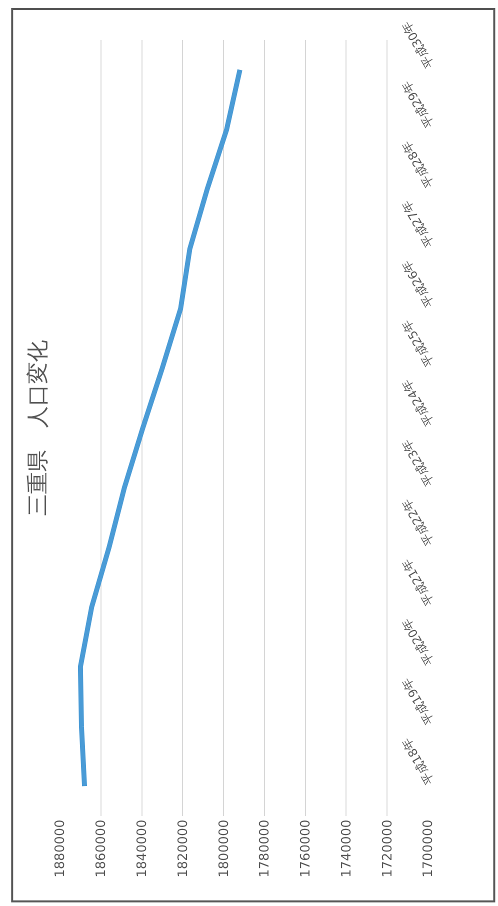  I want to click on y-tick-label: 平成30年, so click(418, 45).